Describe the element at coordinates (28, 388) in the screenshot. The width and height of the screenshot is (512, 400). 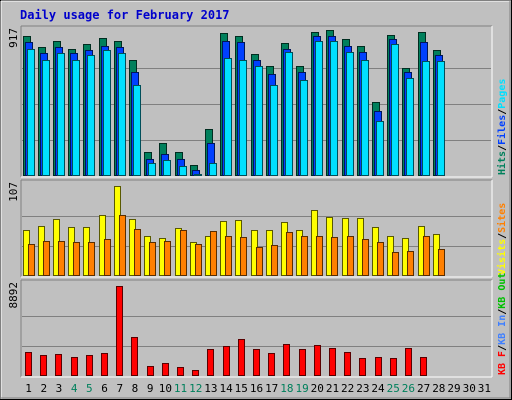
I see `x-tick-label: 1` at that location.